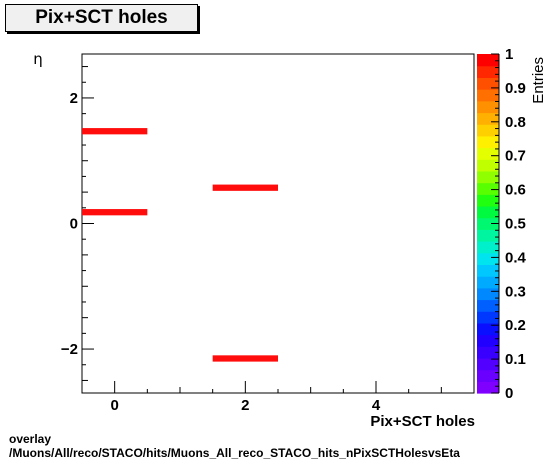 The image size is (546, 462). What do you see at coordinates (101, 18) in the screenshot?
I see `plot-title: Pix+SCT holes` at bounding box center [101, 18].